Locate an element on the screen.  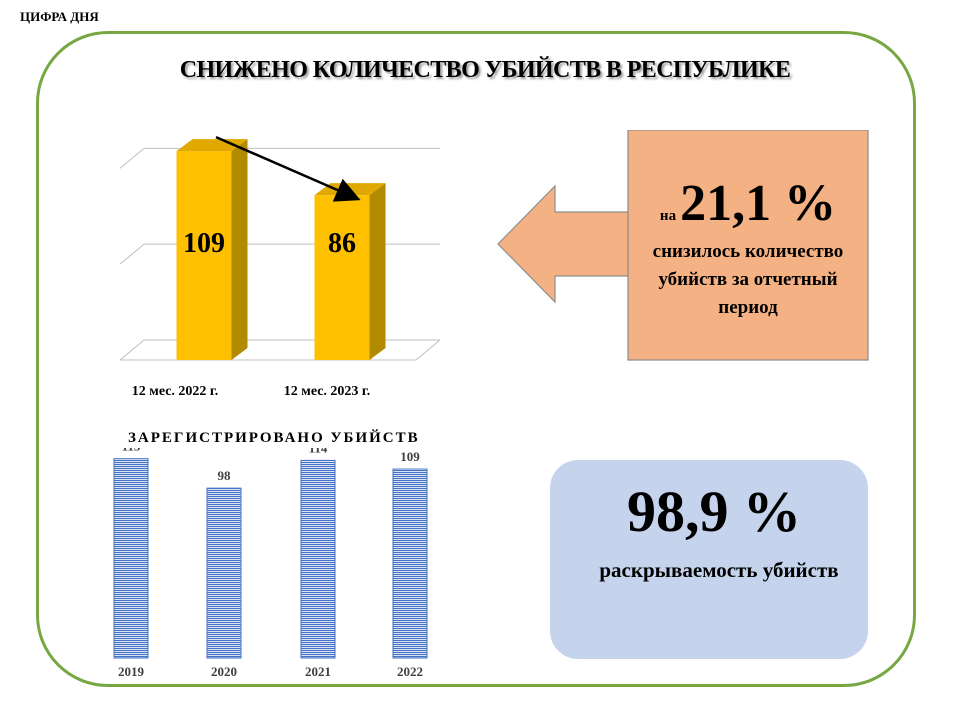
trend-arrow-line is located at coordinates (288, 168).